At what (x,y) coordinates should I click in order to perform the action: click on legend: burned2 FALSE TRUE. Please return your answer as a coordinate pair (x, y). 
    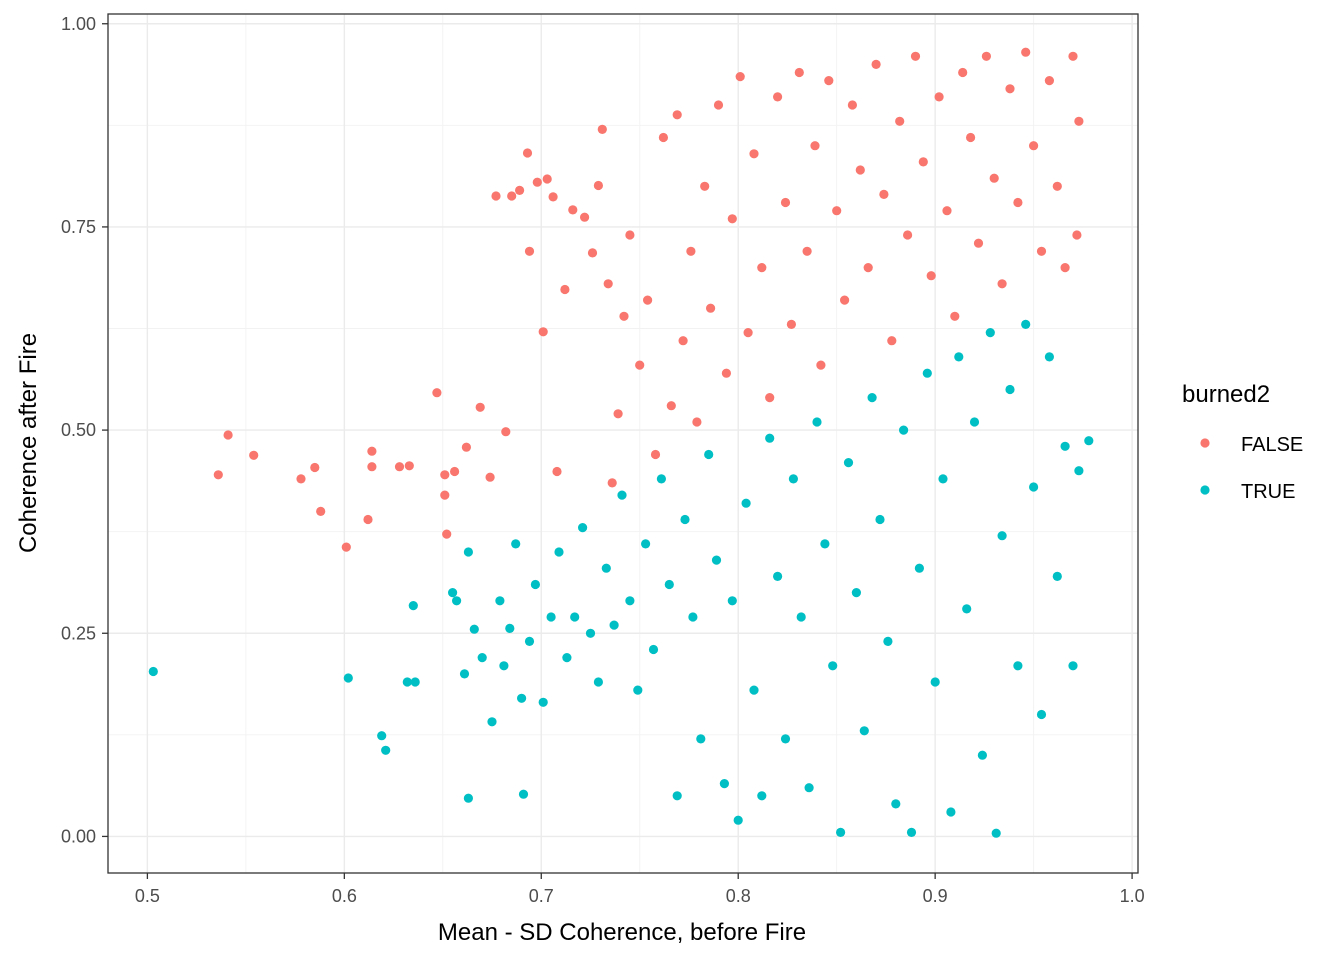
    Looking at the image, I should click on (1242, 442).